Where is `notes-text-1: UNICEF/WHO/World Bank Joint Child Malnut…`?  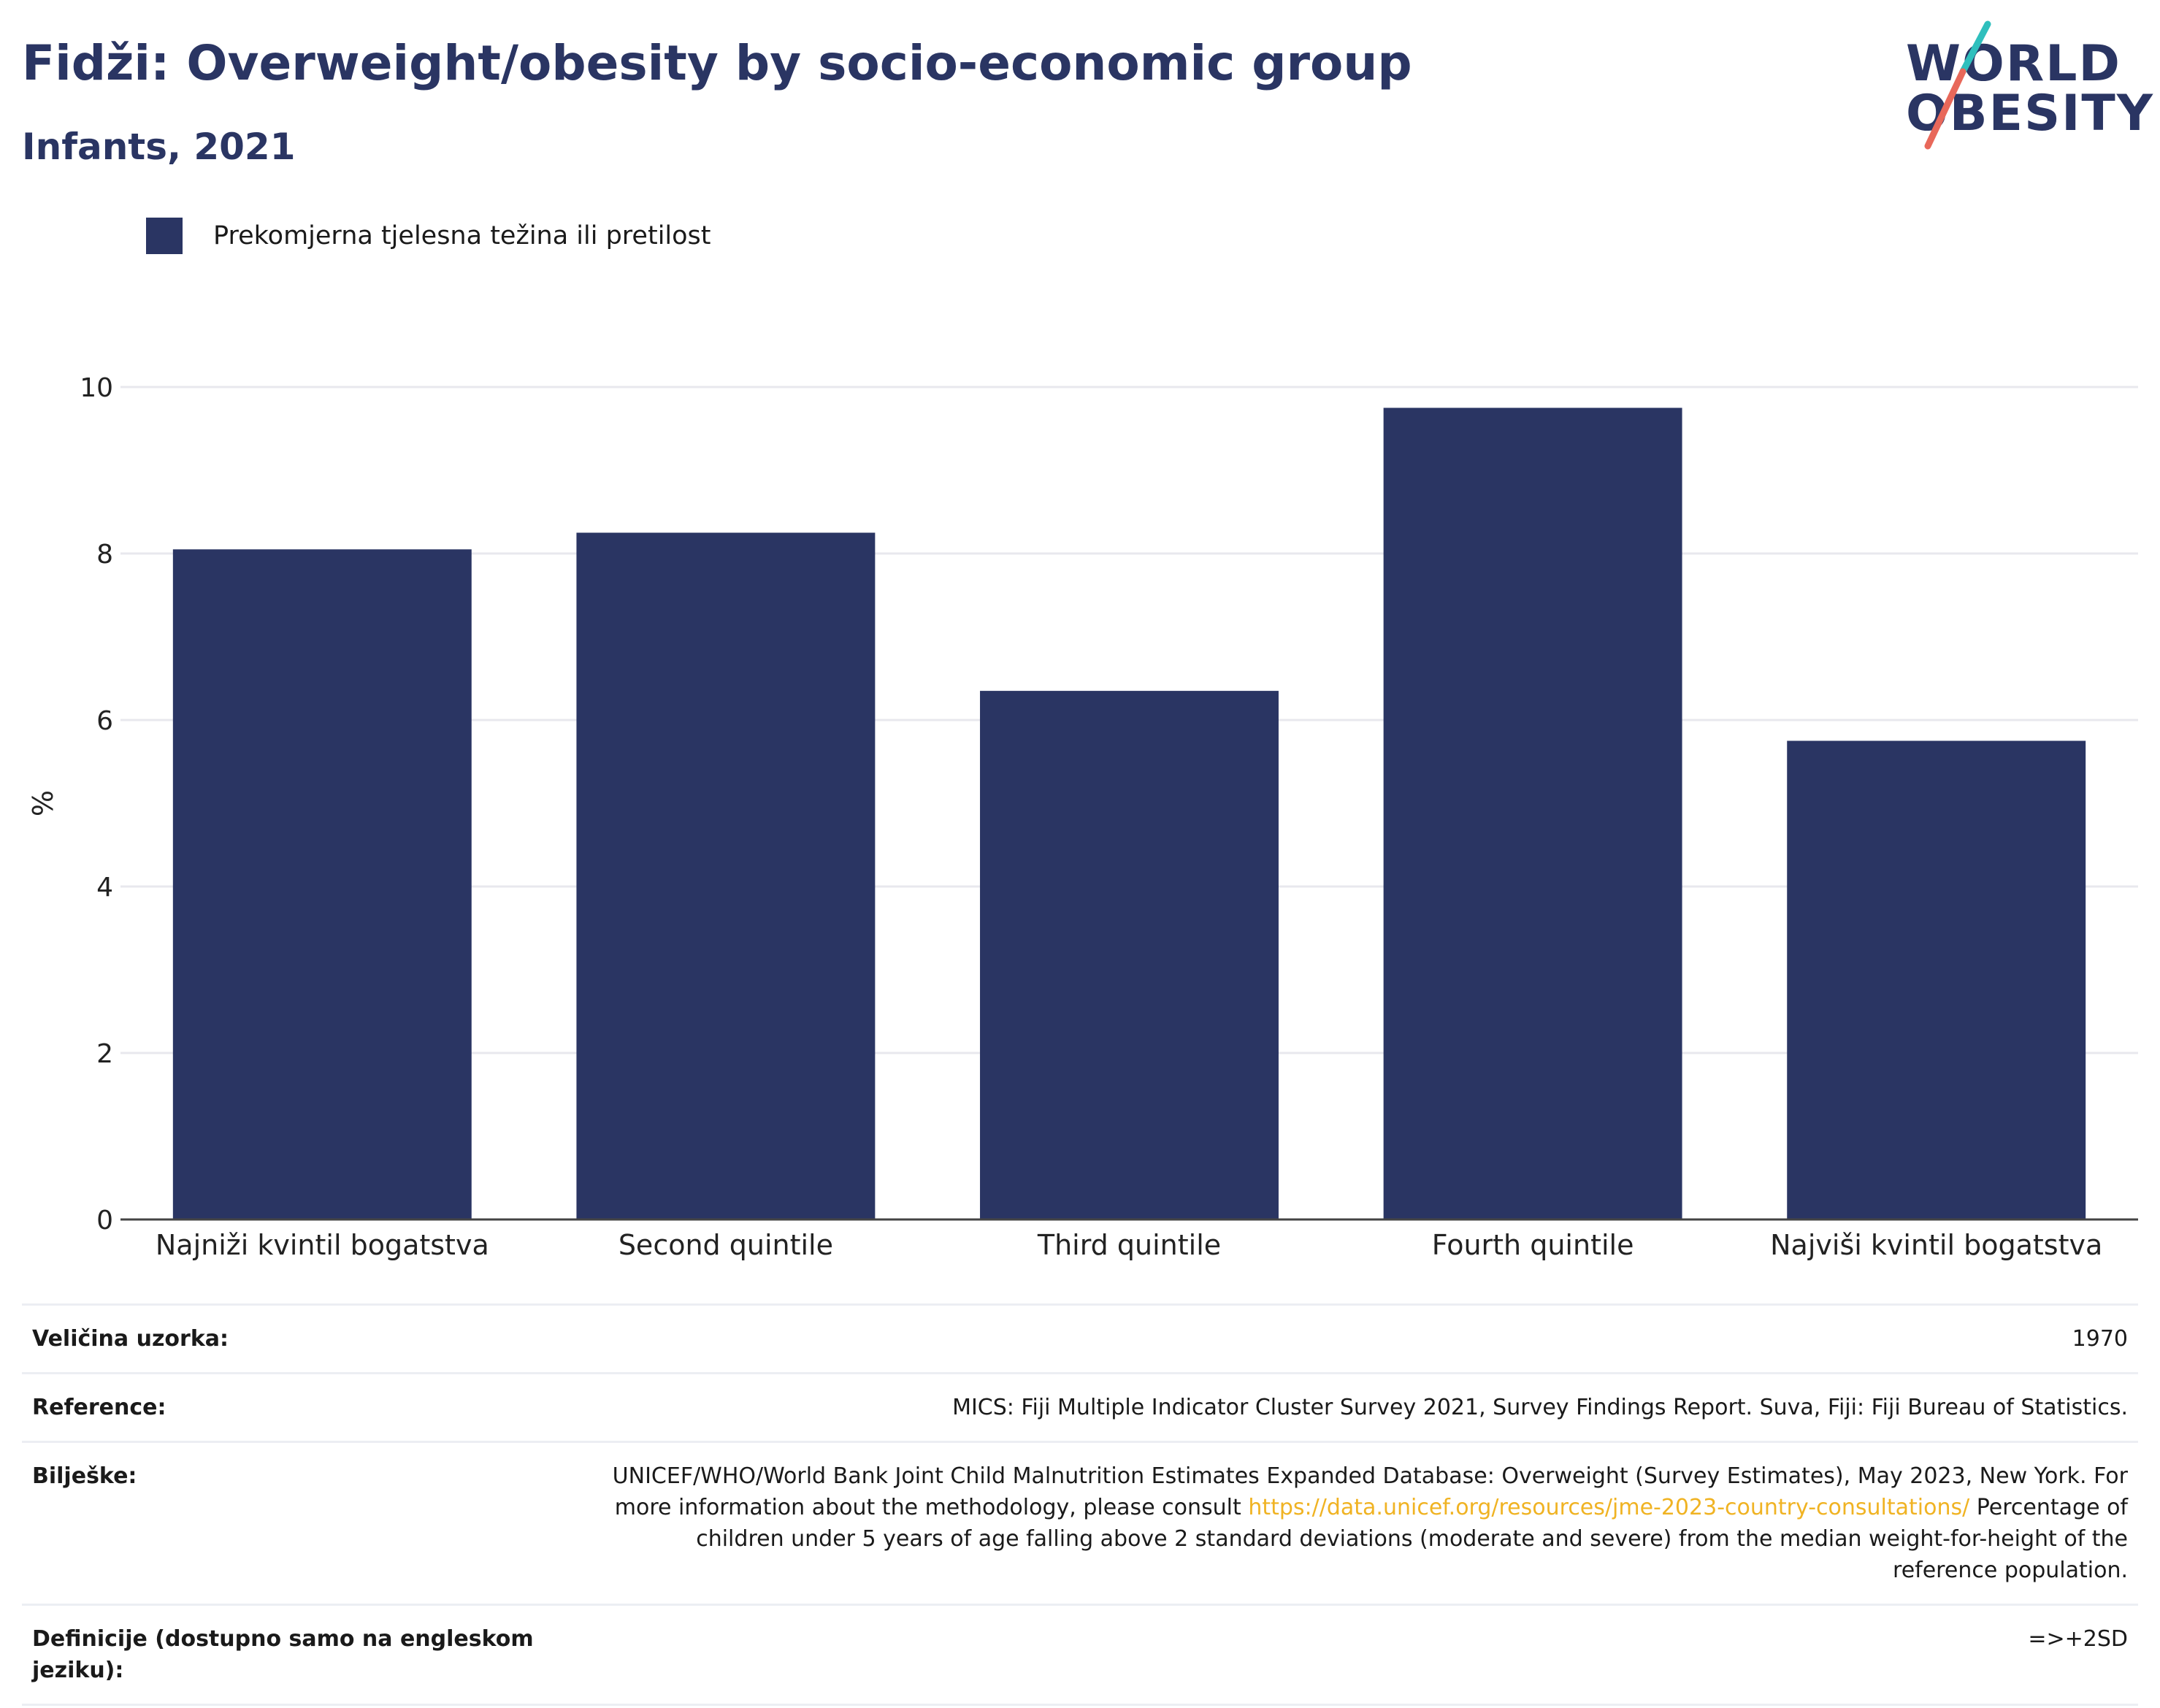 notes-text-1: UNICEF/WHO/World Bank Joint Child Malnut… is located at coordinates (1370, 1491).